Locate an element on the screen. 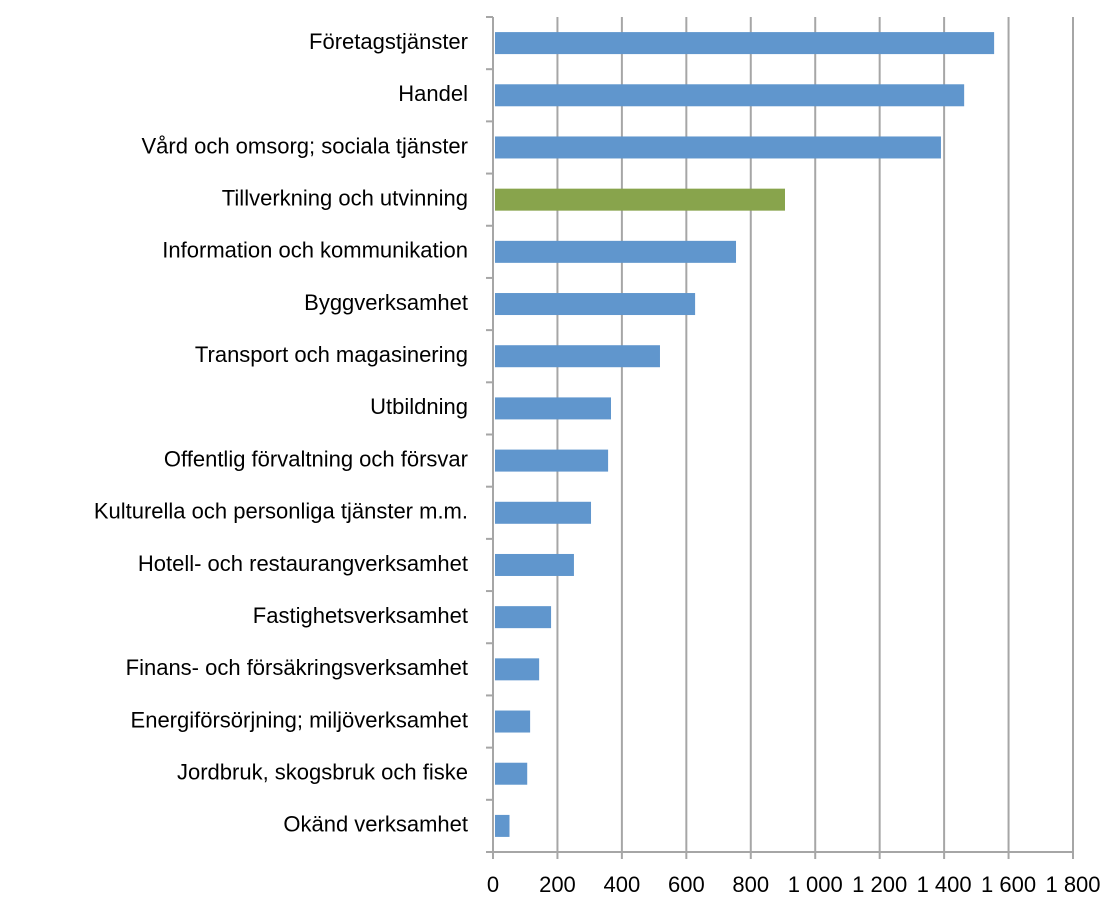  y-tick-label: Offentlig förvaltning och försvar is located at coordinates (316, 458).